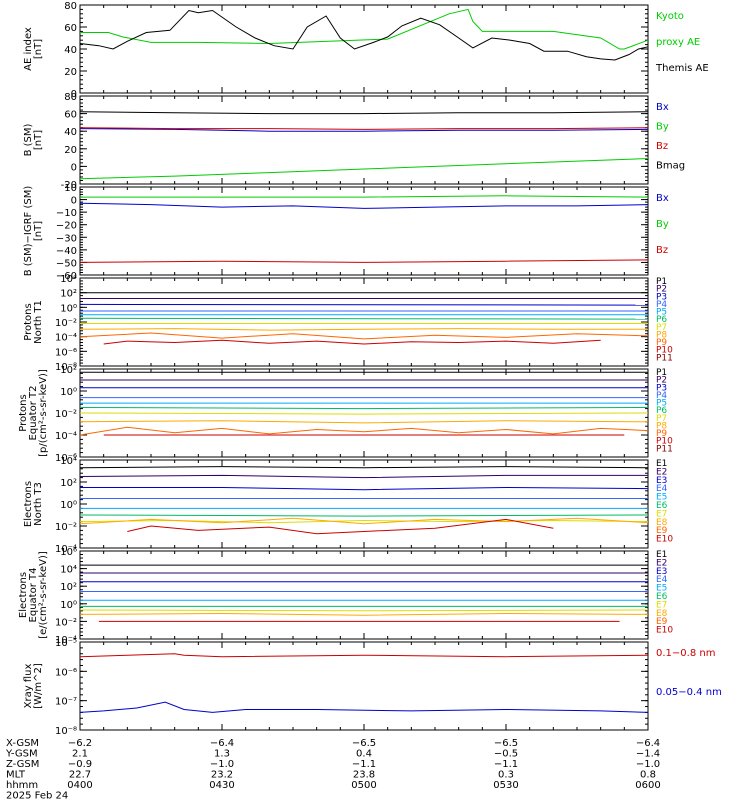 The width and height of the screenshot is (750, 800). What do you see at coordinates (70, 50) in the screenshot?
I see `y-tick-label: 40` at bounding box center [70, 50].